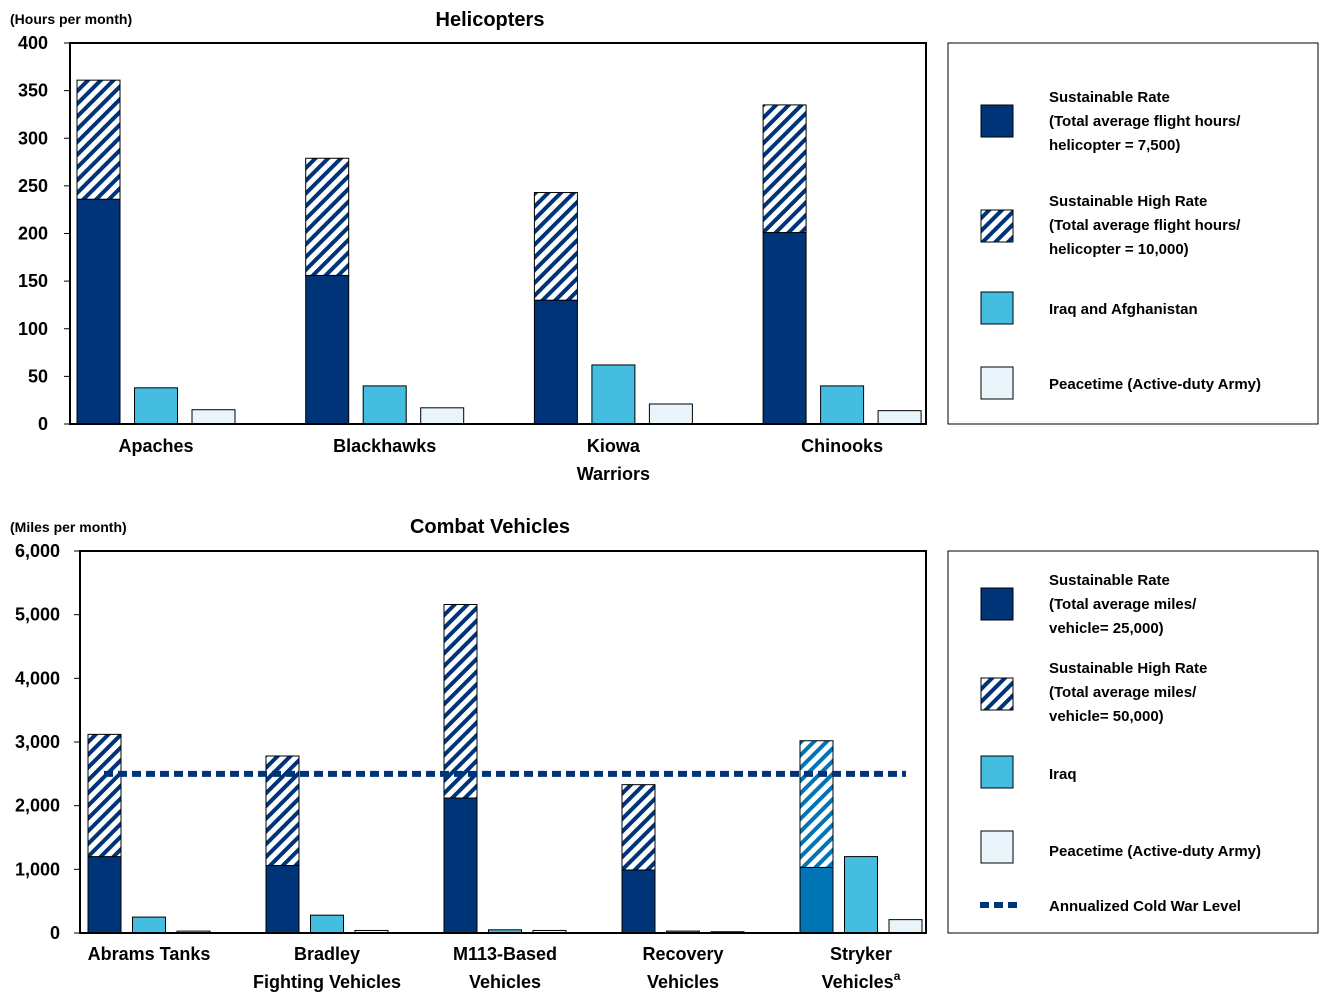 The height and width of the screenshot is (993, 1327). Describe the element at coordinates (327, 968) in the screenshot. I see `x-tick-label: Bradley Fighting Vehicles` at that location.